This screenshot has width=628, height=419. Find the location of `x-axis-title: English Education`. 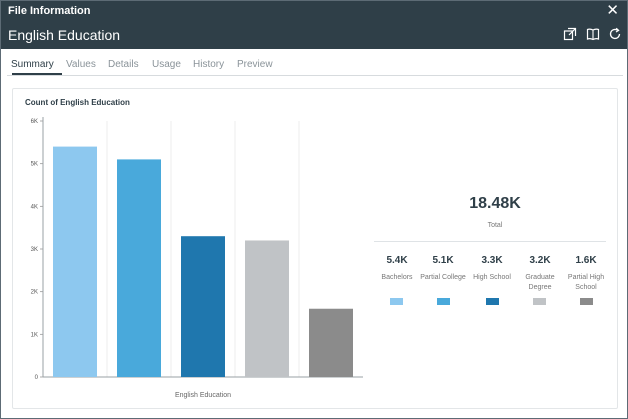

x-axis-title: English Education is located at coordinates (203, 395).